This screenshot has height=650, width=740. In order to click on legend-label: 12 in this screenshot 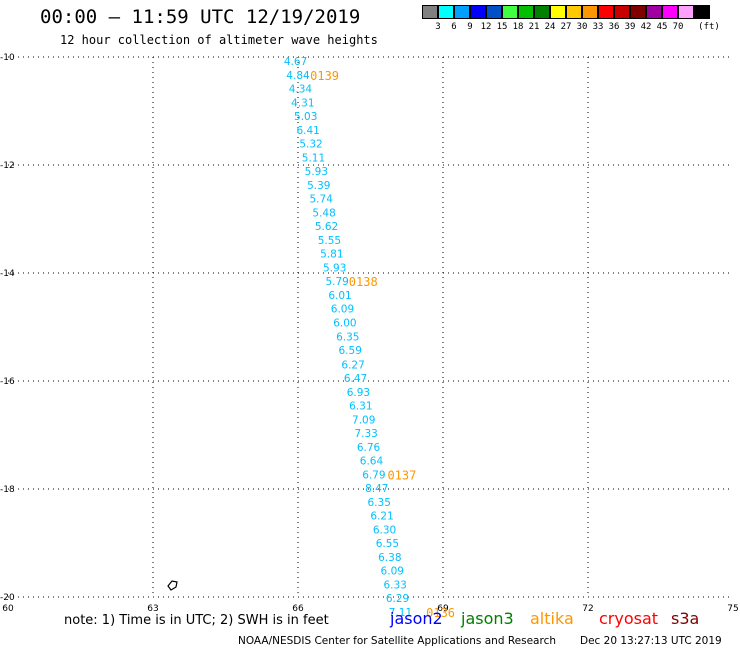, I will do `click(486, 27)`.